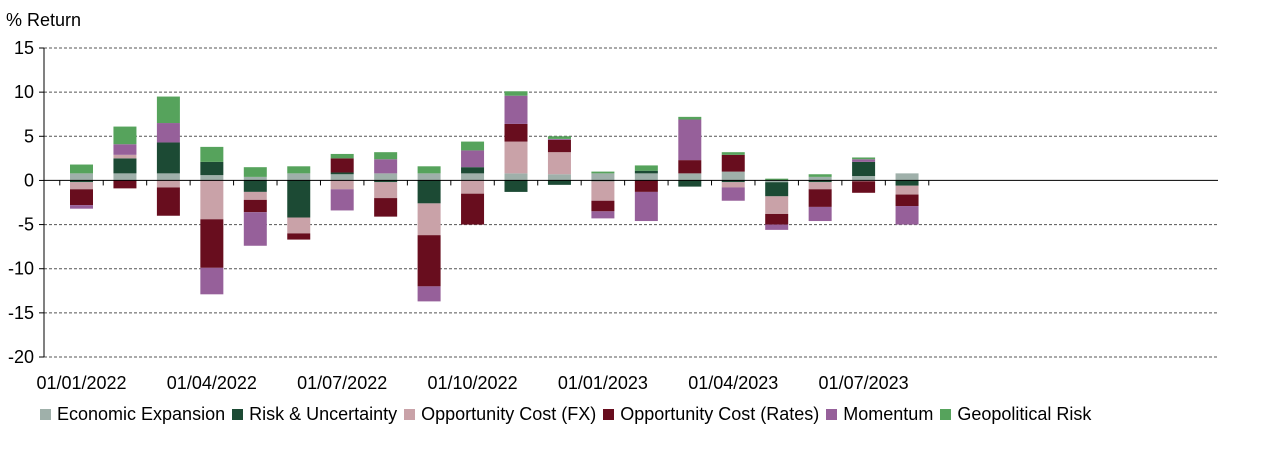 This screenshot has height=456, width=1272. What do you see at coordinates (141, 414) in the screenshot?
I see `legend-label: Economic Expansion` at bounding box center [141, 414].